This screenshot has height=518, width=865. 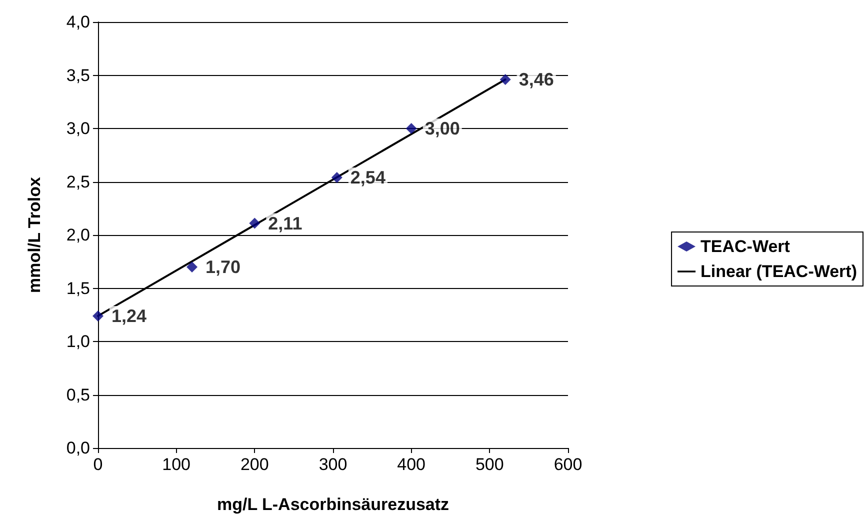 What do you see at coordinates (129, 316) in the screenshot?
I see `data-label: 1,24` at bounding box center [129, 316].